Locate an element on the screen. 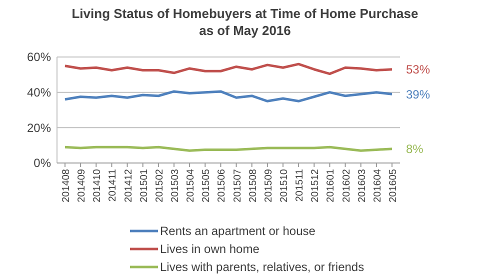 Image resolution: width=491 pixels, height=276 pixels. x-tick-label: 201501 is located at coordinates (144, 185).